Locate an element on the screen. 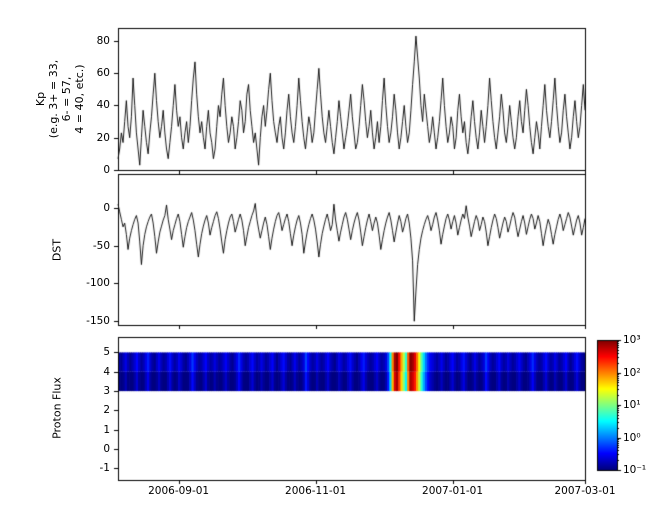  colorbar-tick-label: 10³ is located at coordinates (632, 340).